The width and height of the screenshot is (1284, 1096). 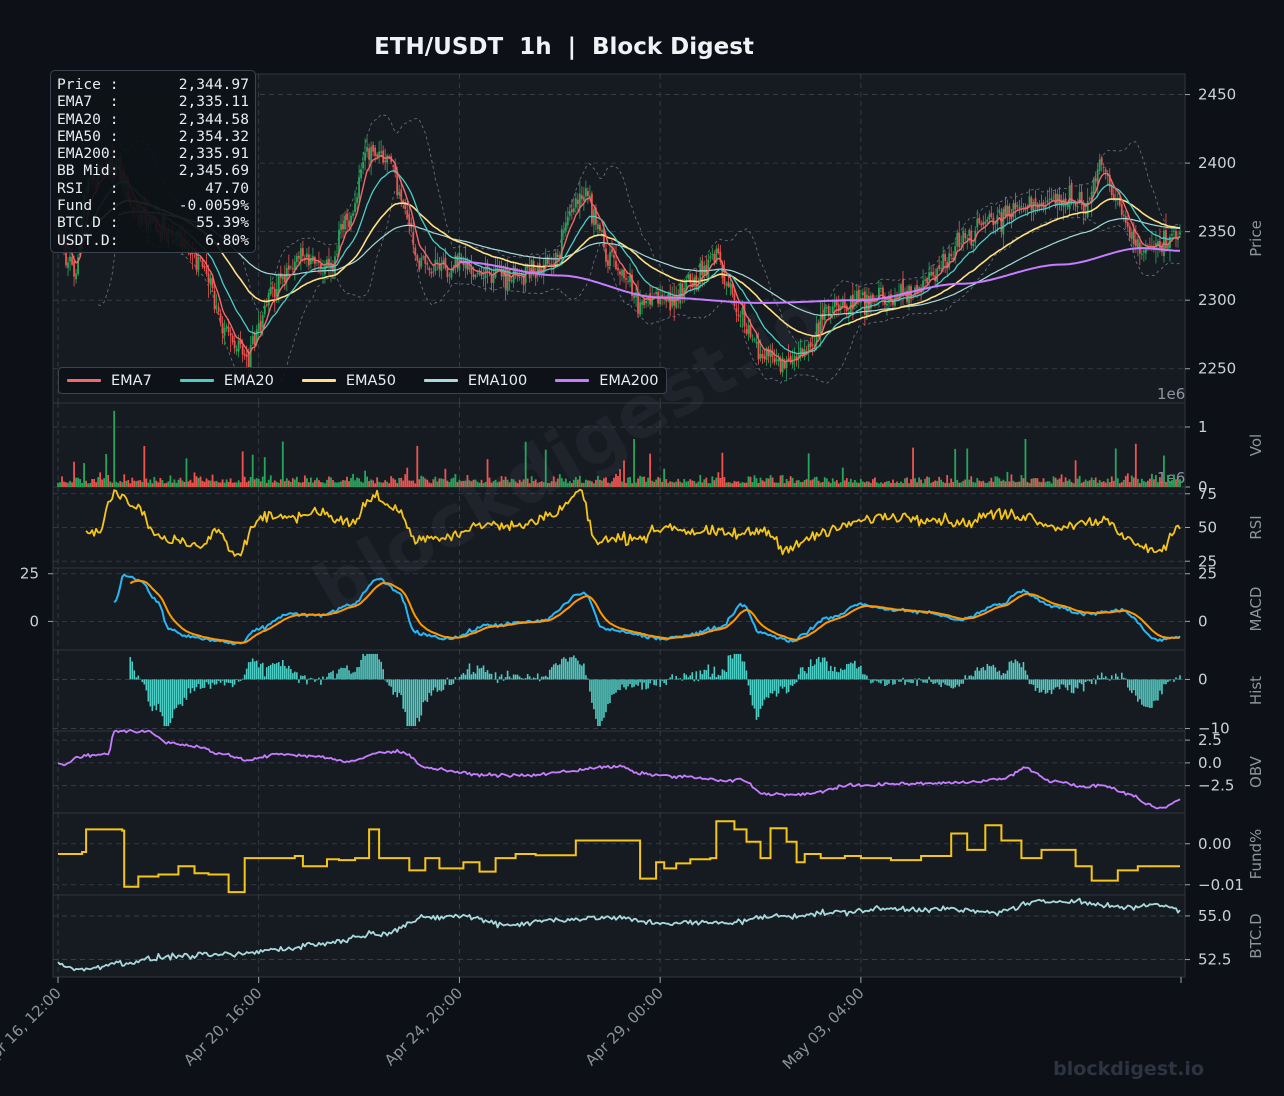 What do you see at coordinates (1214, 844) in the screenshot?
I see `y-tick-label: 0.00` at bounding box center [1214, 844].